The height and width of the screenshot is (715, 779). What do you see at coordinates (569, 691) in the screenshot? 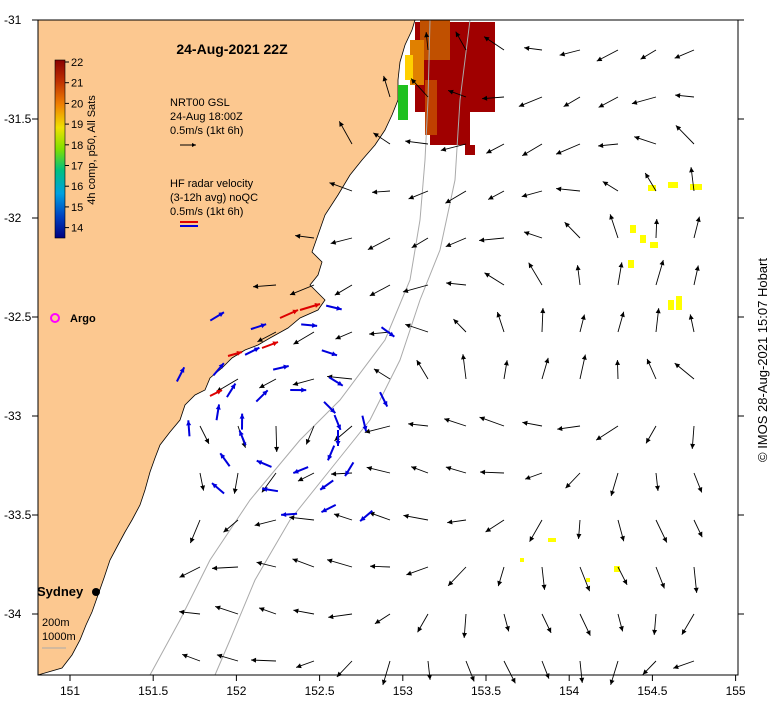
I see `x-tick-label: 154` at bounding box center [569, 691].